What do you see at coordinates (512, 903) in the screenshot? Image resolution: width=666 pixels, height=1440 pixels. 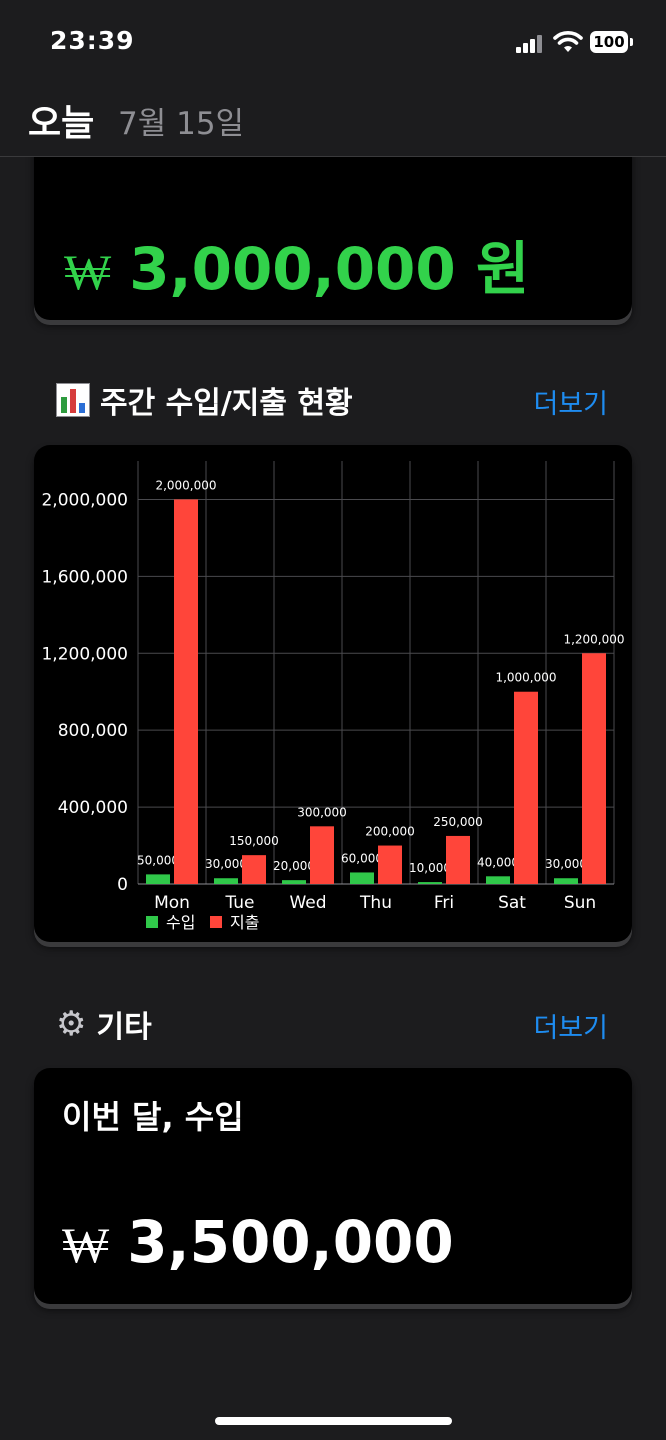 I see `x-tick-label: Sat` at bounding box center [512, 903].